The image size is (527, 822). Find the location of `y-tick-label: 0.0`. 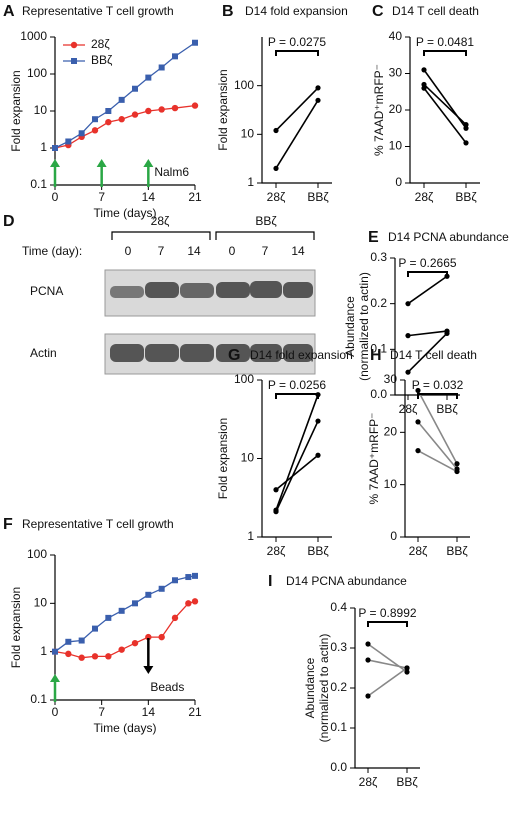

y-tick-label: 0.0 is located at coordinates (338, 767).